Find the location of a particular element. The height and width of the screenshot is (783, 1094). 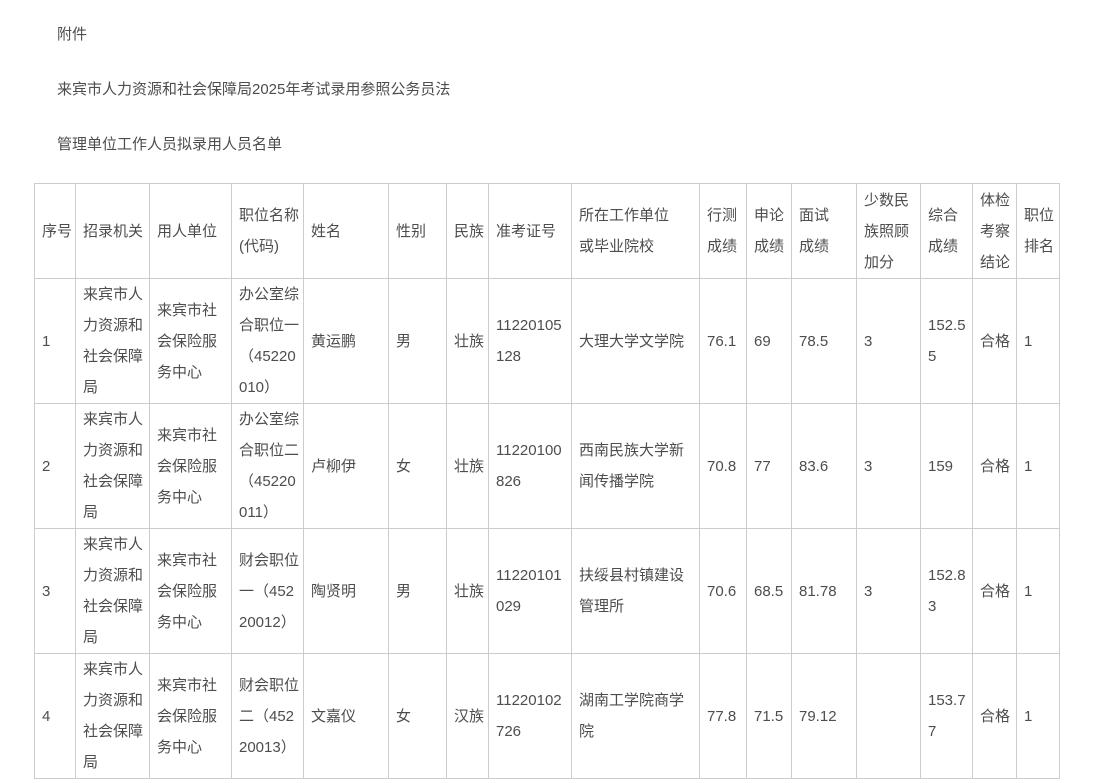

header-cell-agency: 招录机关 is located at coordinates (112, 231).